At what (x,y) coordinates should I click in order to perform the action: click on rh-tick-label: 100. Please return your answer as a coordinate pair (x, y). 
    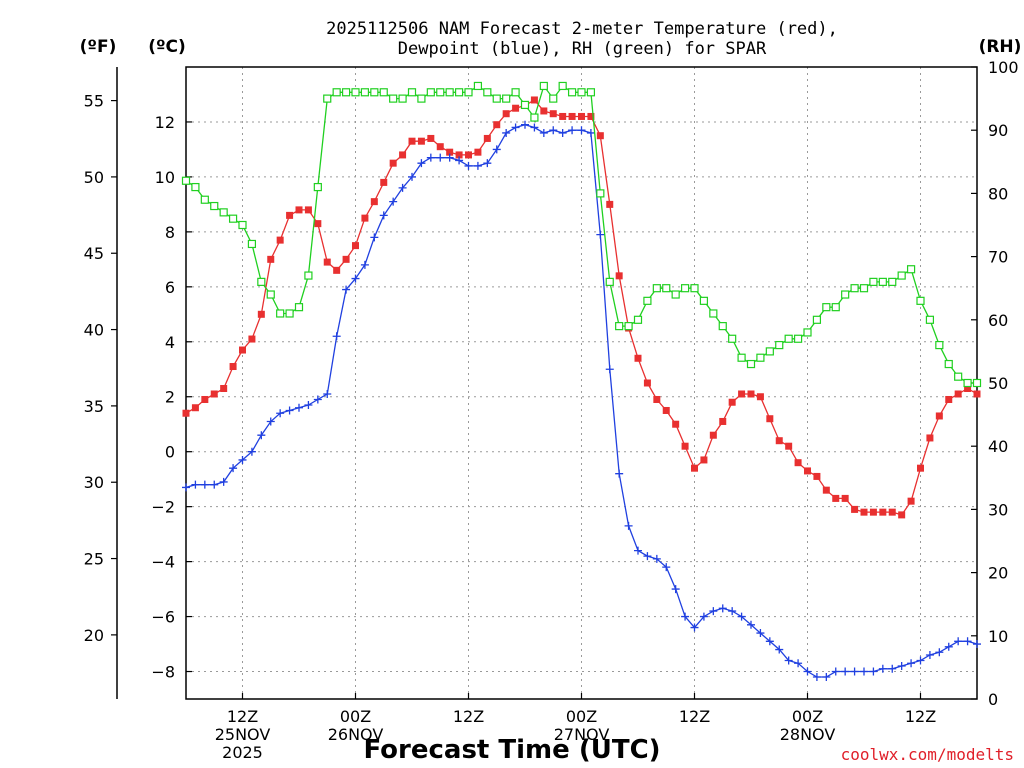
    Looking at the image, I should click on (1003, 67).